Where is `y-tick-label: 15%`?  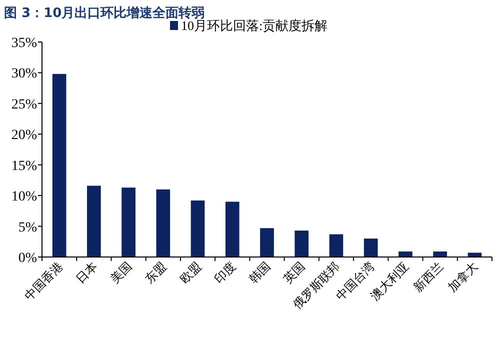 y-tick-label: 15% is located at coordinates (24, 166).